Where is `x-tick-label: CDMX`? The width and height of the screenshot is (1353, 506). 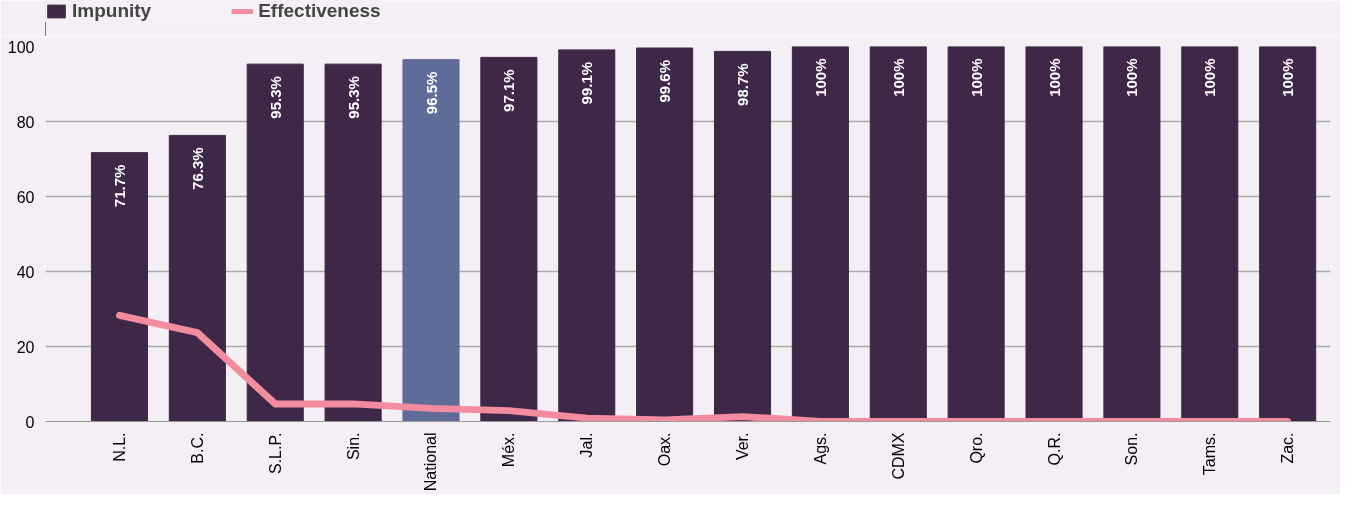 x-tick-label: CDMX is located at coordinates (898, 456).